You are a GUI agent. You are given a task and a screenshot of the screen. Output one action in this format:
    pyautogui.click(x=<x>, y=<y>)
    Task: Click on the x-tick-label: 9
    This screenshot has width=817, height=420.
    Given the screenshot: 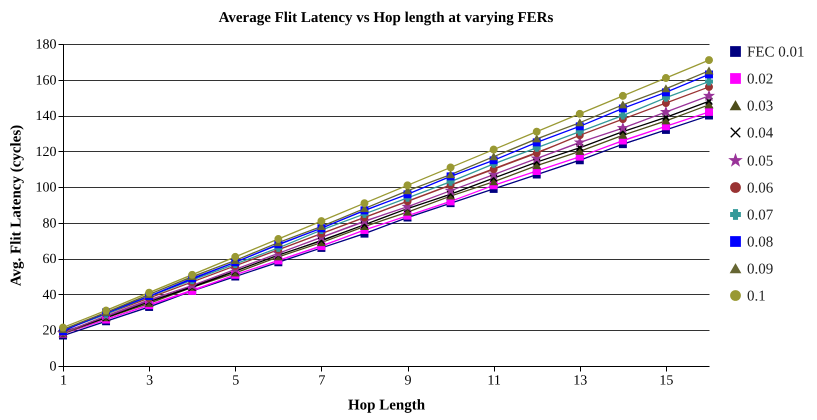 What is the action you would take?
    pyautogui.click(x=408, y=381)
    